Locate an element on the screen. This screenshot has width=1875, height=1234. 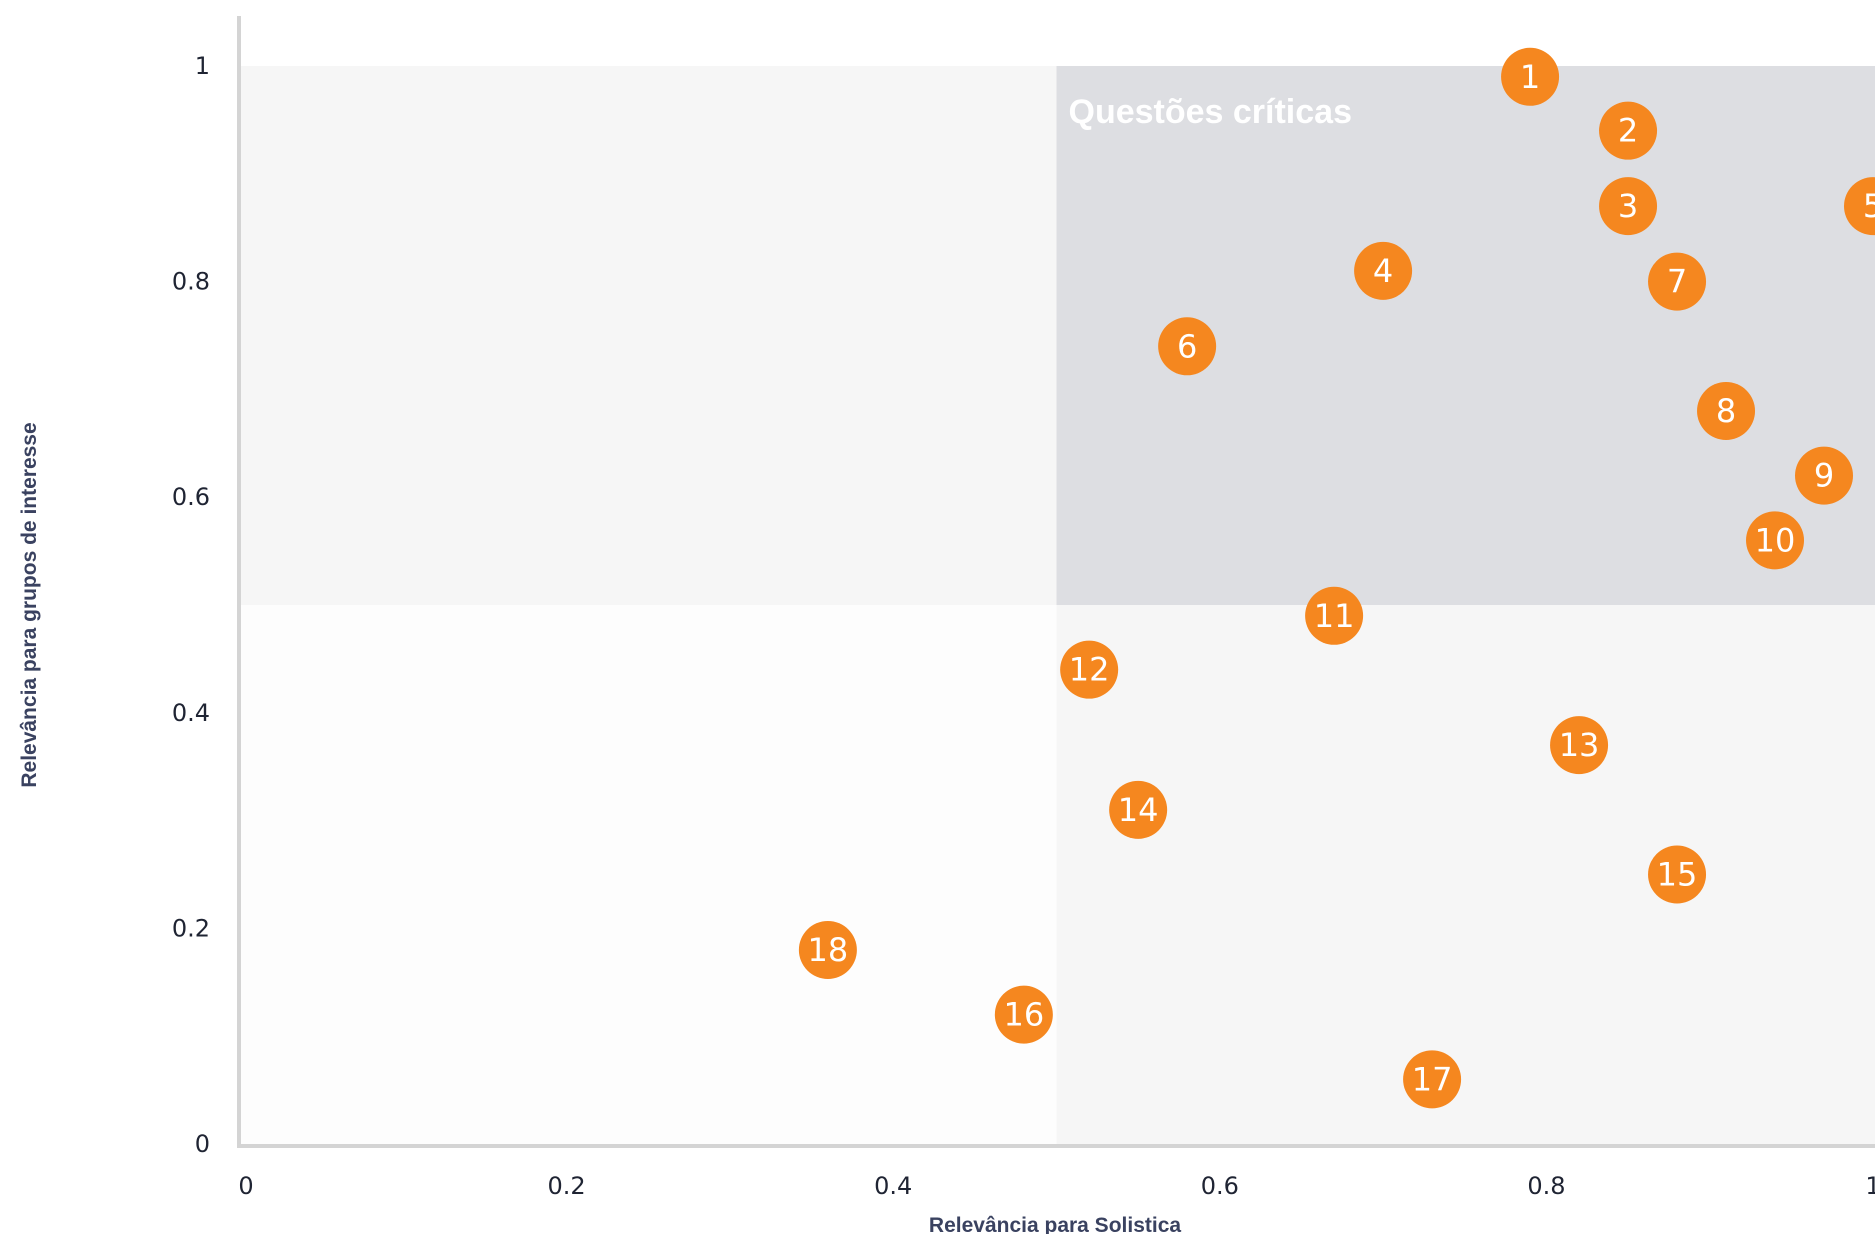
data-point-label: 2 is located at coordinates (1628, 131).